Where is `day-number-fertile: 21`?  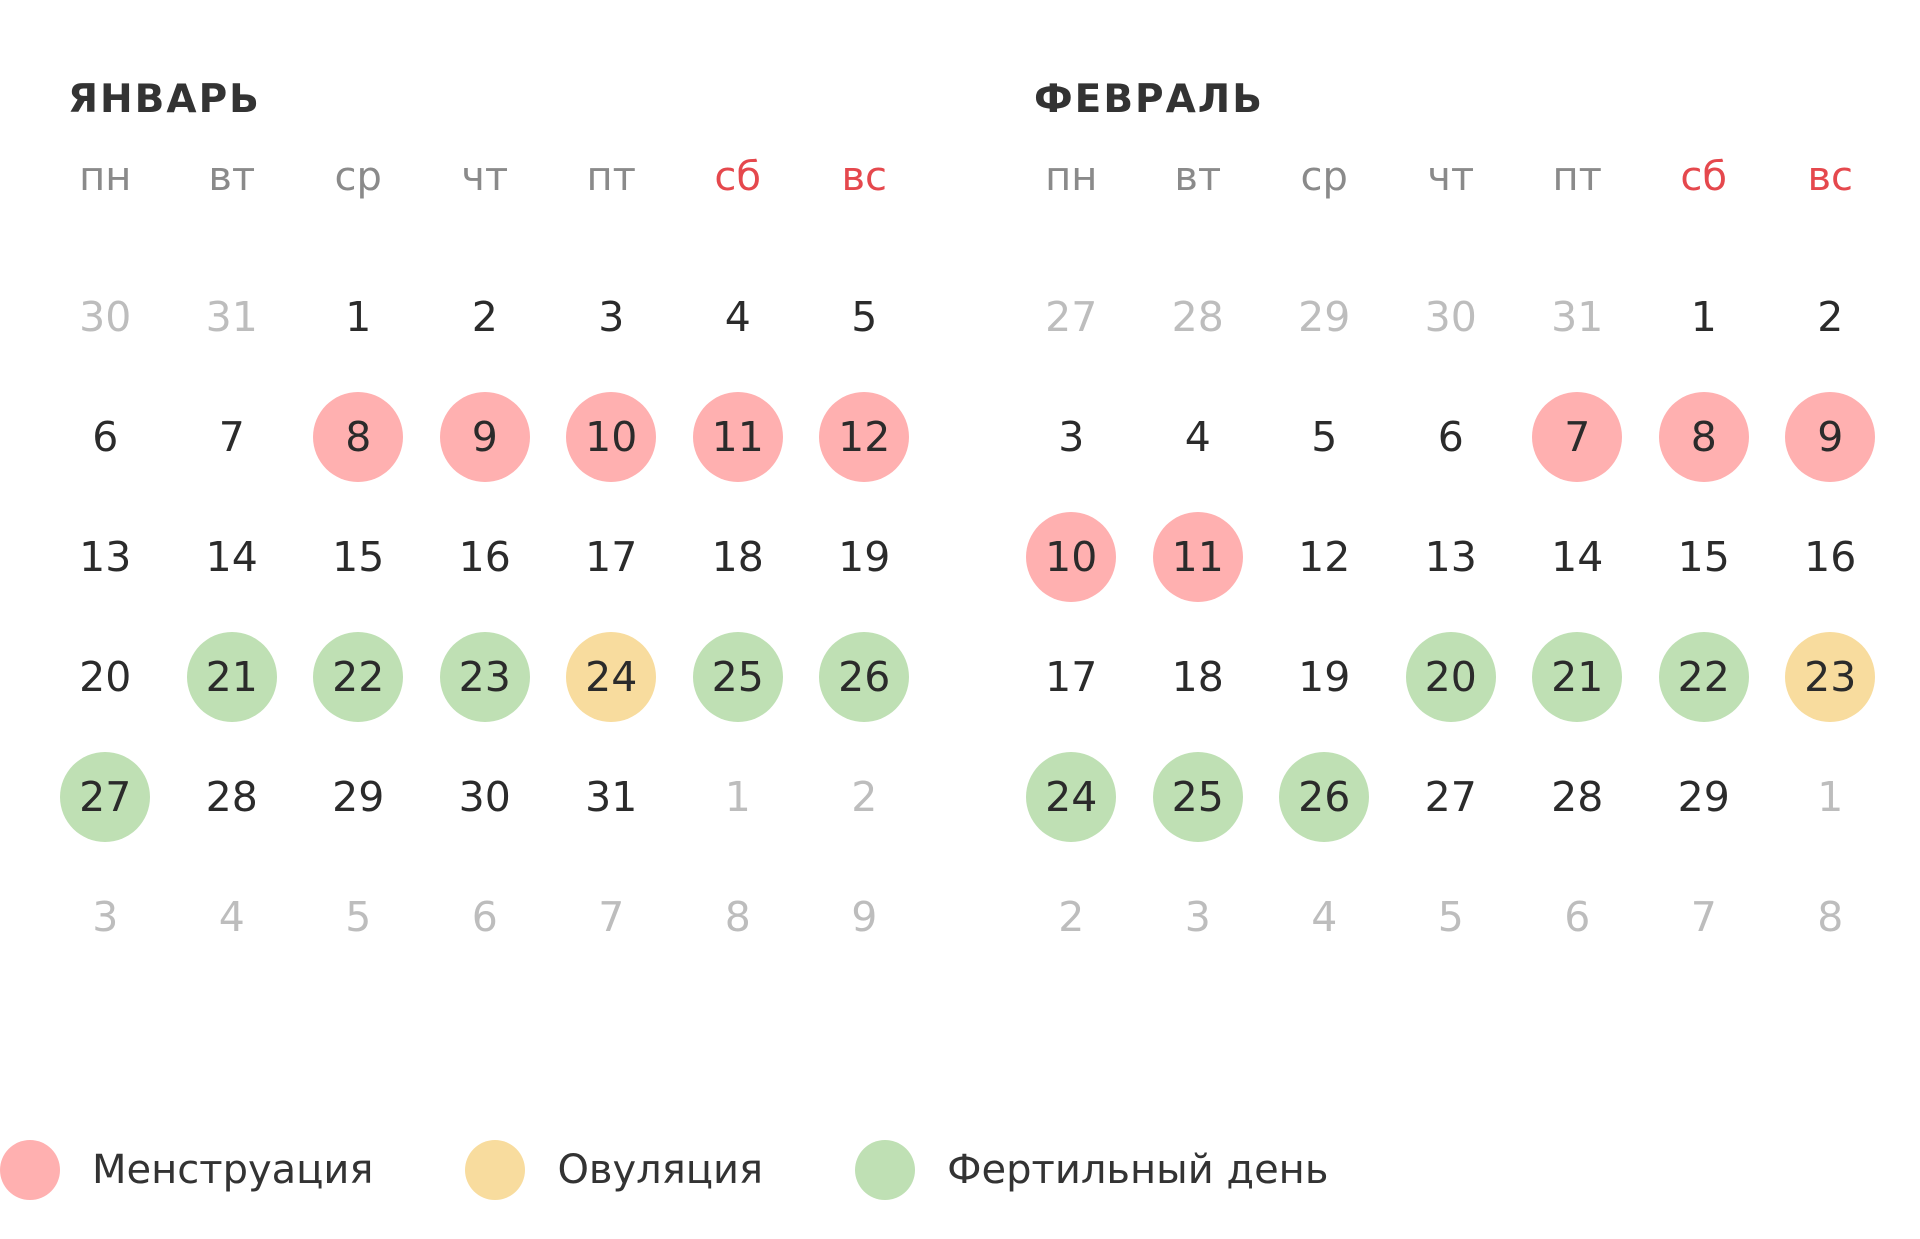
day-number-fertile: 21 is located at coordinates (231, 677).